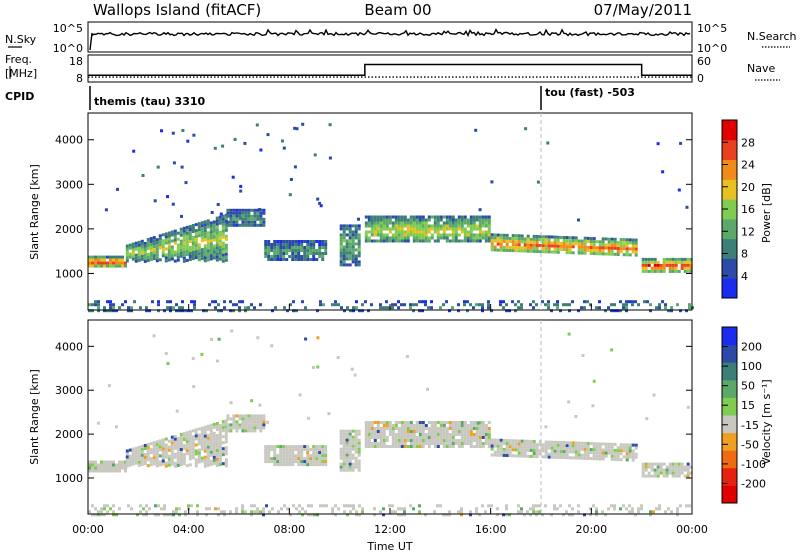 This screenshot has height=554, width=800. Describe the element at coordinates (21, 73) in the screenshot. I see `freq-label-2: [MHz]` at that location.